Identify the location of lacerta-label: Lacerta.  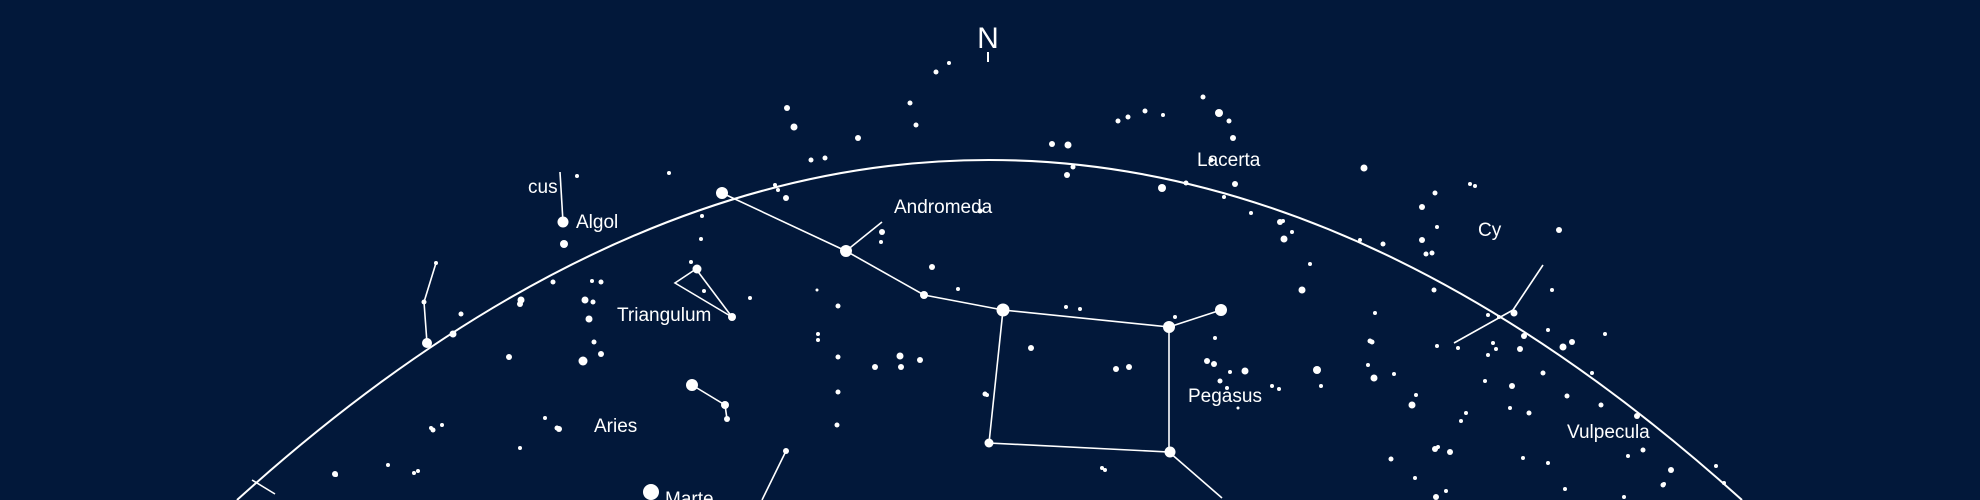
(1229, 160).